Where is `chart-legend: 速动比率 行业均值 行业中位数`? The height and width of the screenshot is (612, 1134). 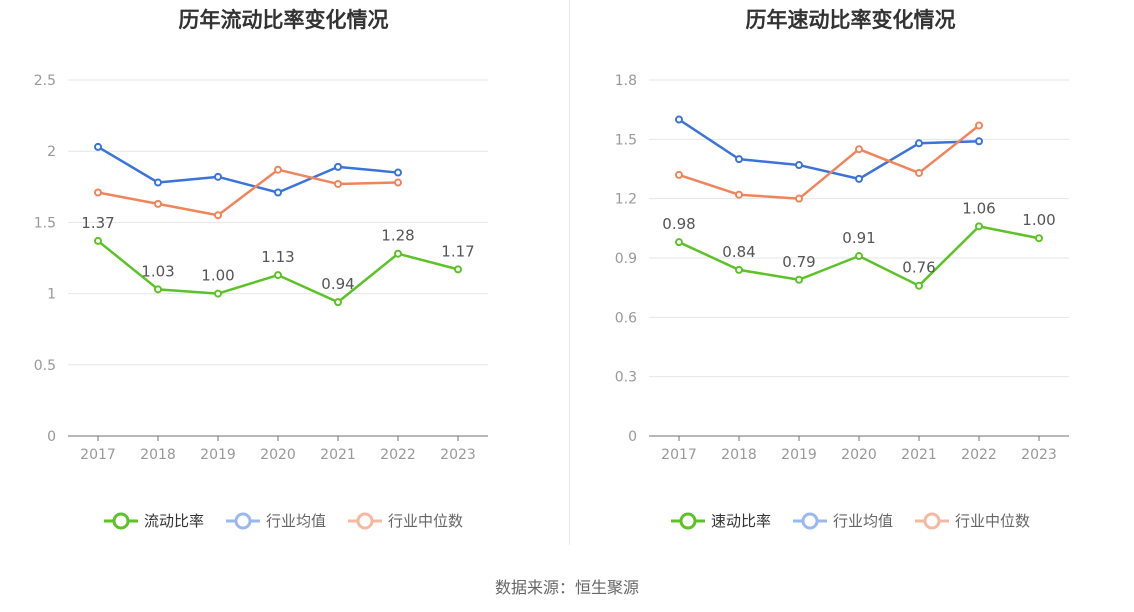
chart-legend: 速动比率 行业均值 行业中位数 is located at coordinates (850, 520).